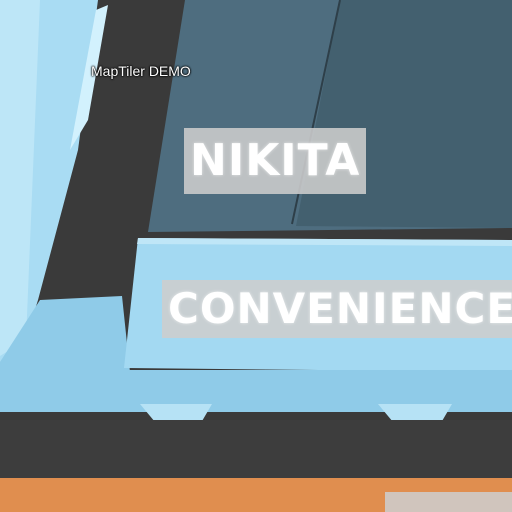  Describe the element at coordinates (256, 449) in the screenshot. I see `road-band` at that location.